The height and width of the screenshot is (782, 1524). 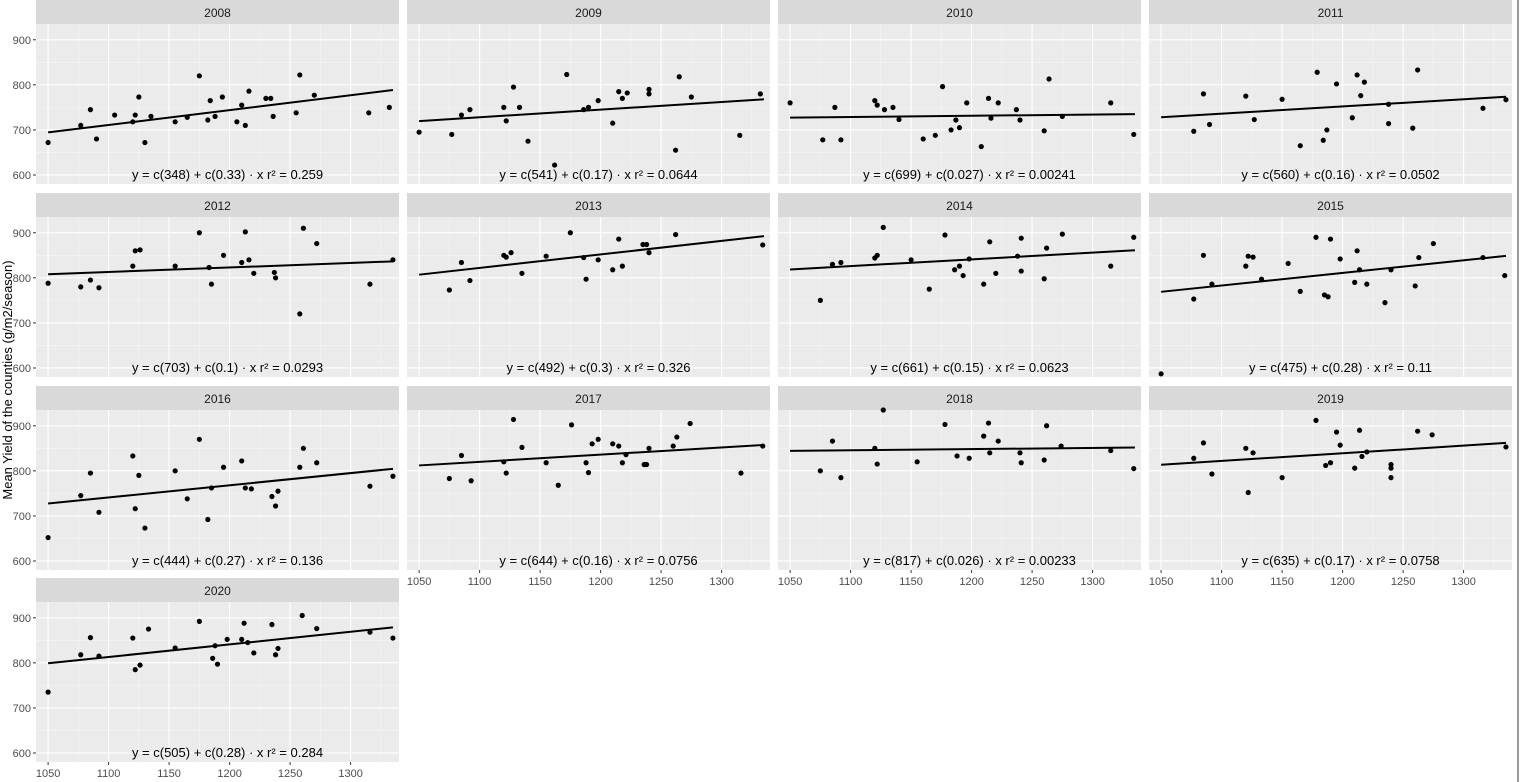 What do you see at coordinates (1340, 174) in the screenshot?
I see `regression-equation: y = c(560) + c(0.16) · x r² = 0.0502` at bounding box center [1340, 174].